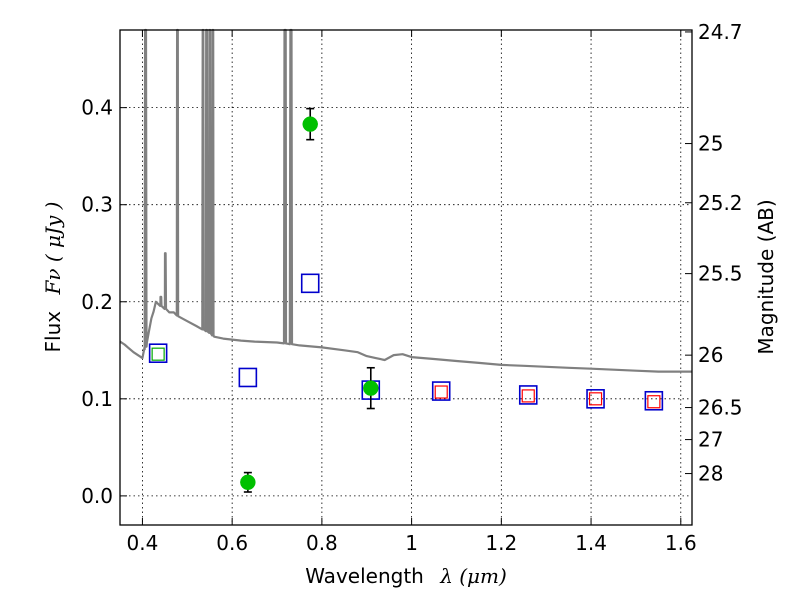 The height and width of the screenshot is (600, 800). What do you see at coordinates (591, 543) in the screenshot?
I see `x-tick-label: 1.4` at bounding box center [591, 543].